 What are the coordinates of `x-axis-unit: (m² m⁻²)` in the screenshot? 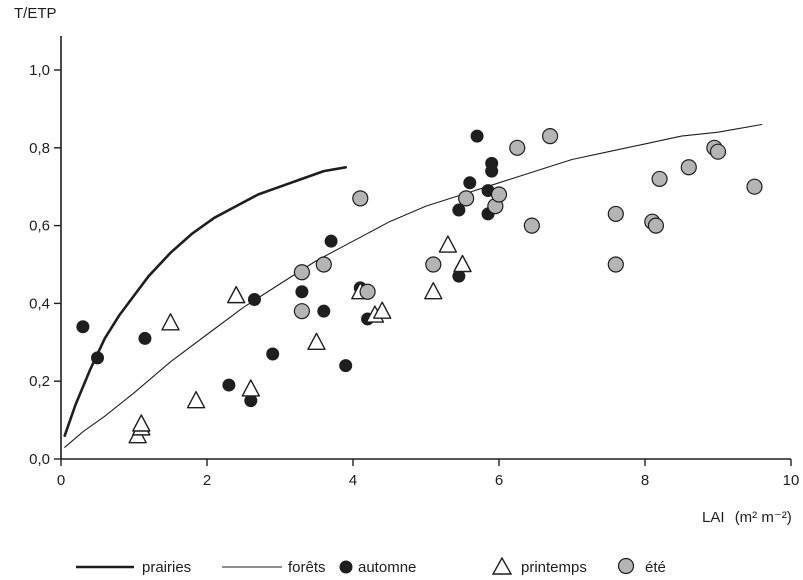 It's located at (763, 517).